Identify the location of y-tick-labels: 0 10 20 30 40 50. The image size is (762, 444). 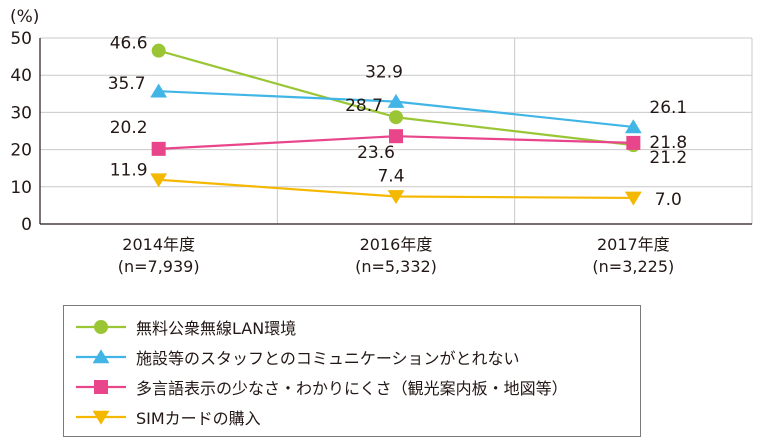
(21, 132).